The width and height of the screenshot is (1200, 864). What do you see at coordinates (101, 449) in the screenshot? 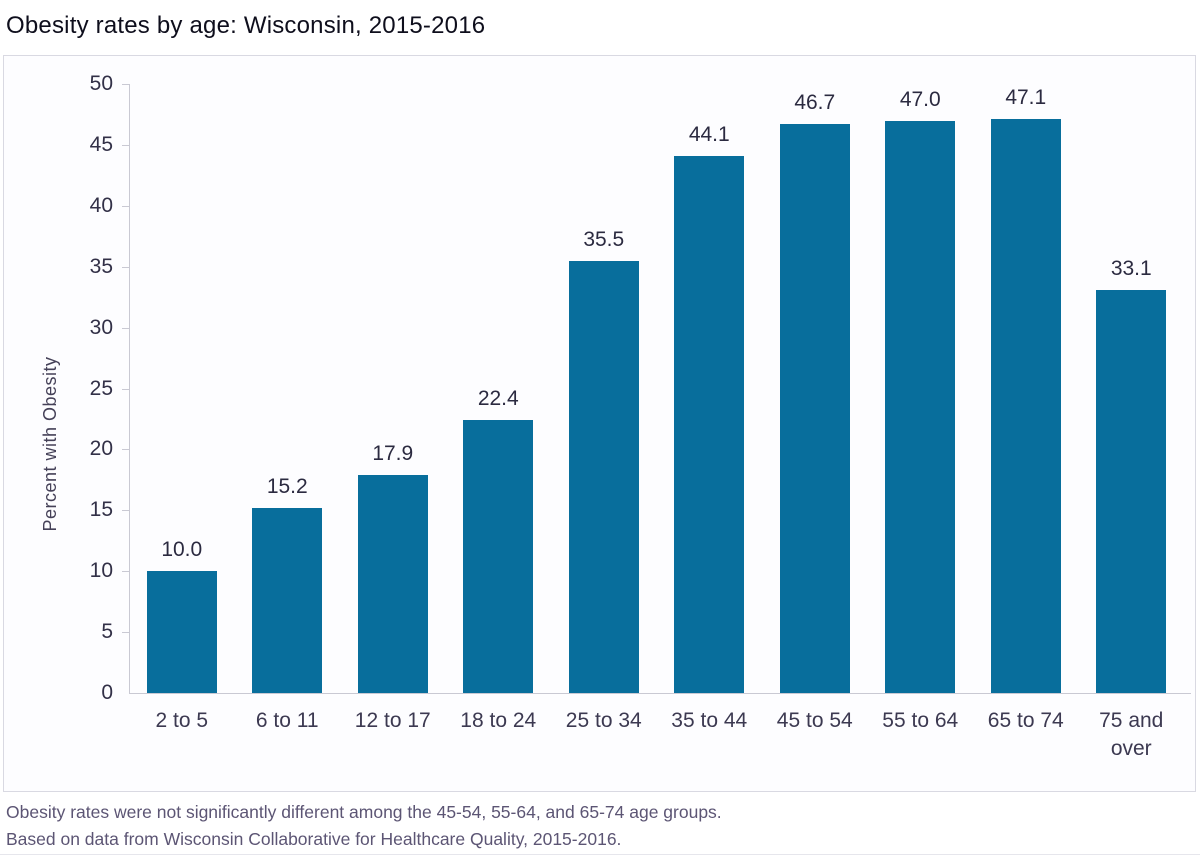
I see `y-tick-label: 20` at bounding box center [101, 449].